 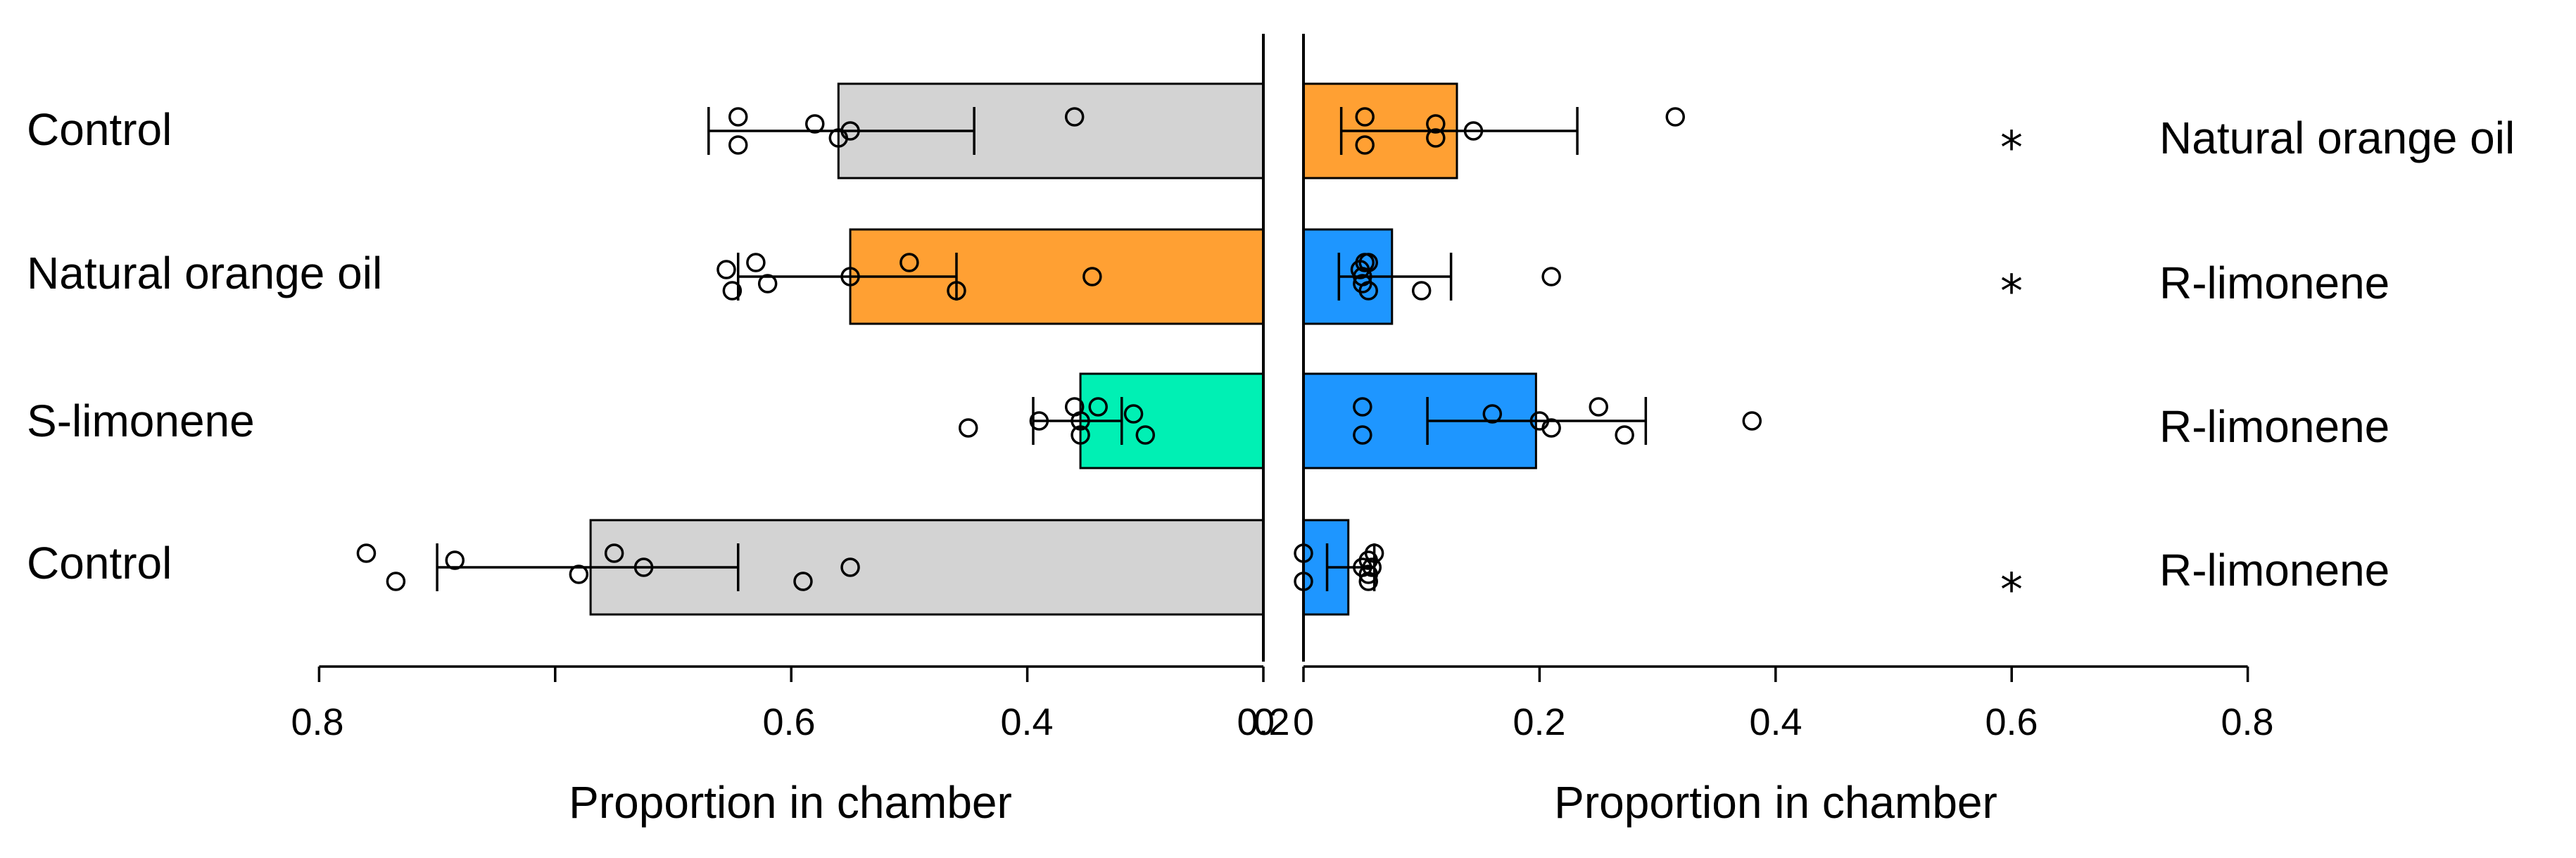 I want to click on left-x-axis-title: Proportion in chamber, so click(x=790, y=802).